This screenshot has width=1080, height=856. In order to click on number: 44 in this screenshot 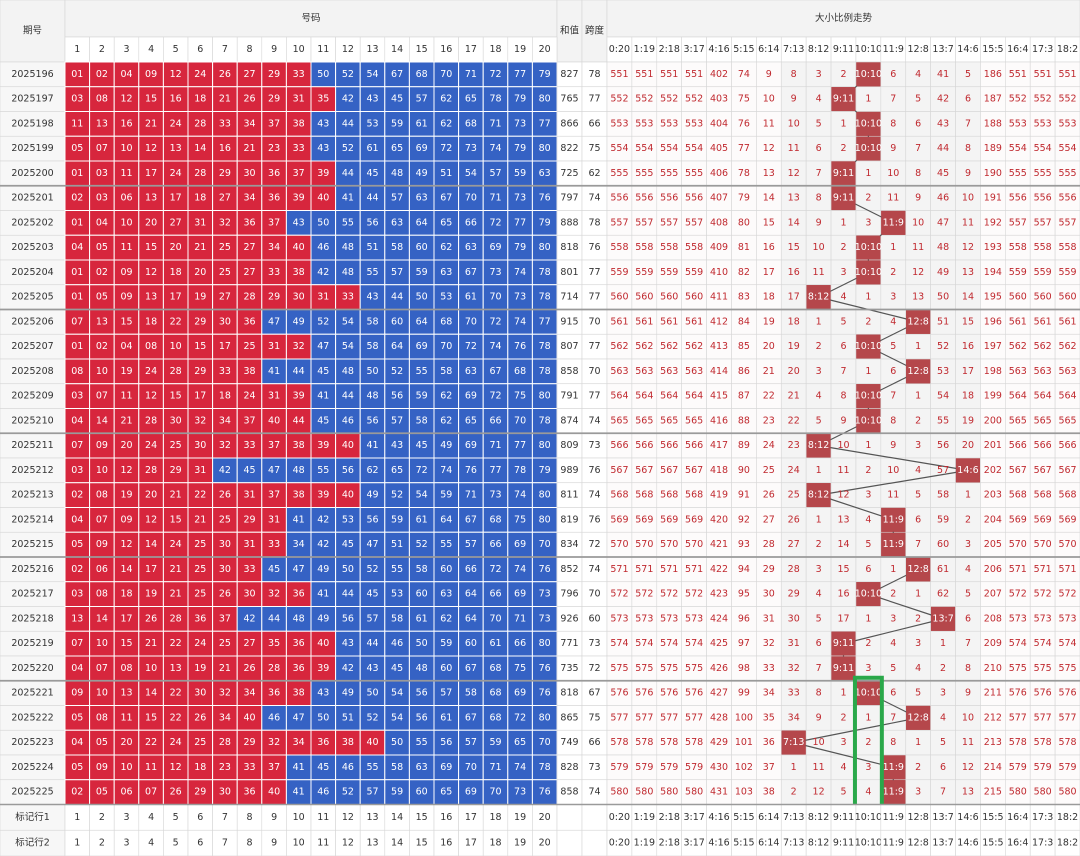, I will do `click(348, 173)`.